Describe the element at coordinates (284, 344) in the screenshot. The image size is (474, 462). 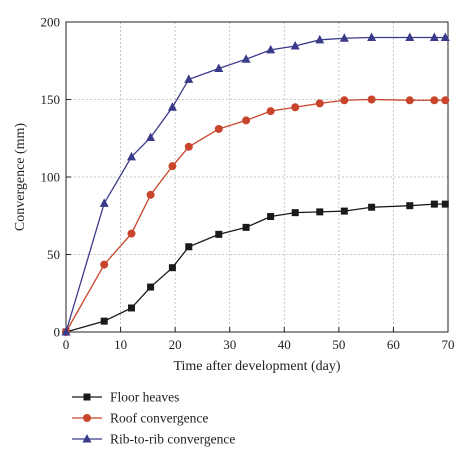
I see `x-tick-label: 40` at that location.